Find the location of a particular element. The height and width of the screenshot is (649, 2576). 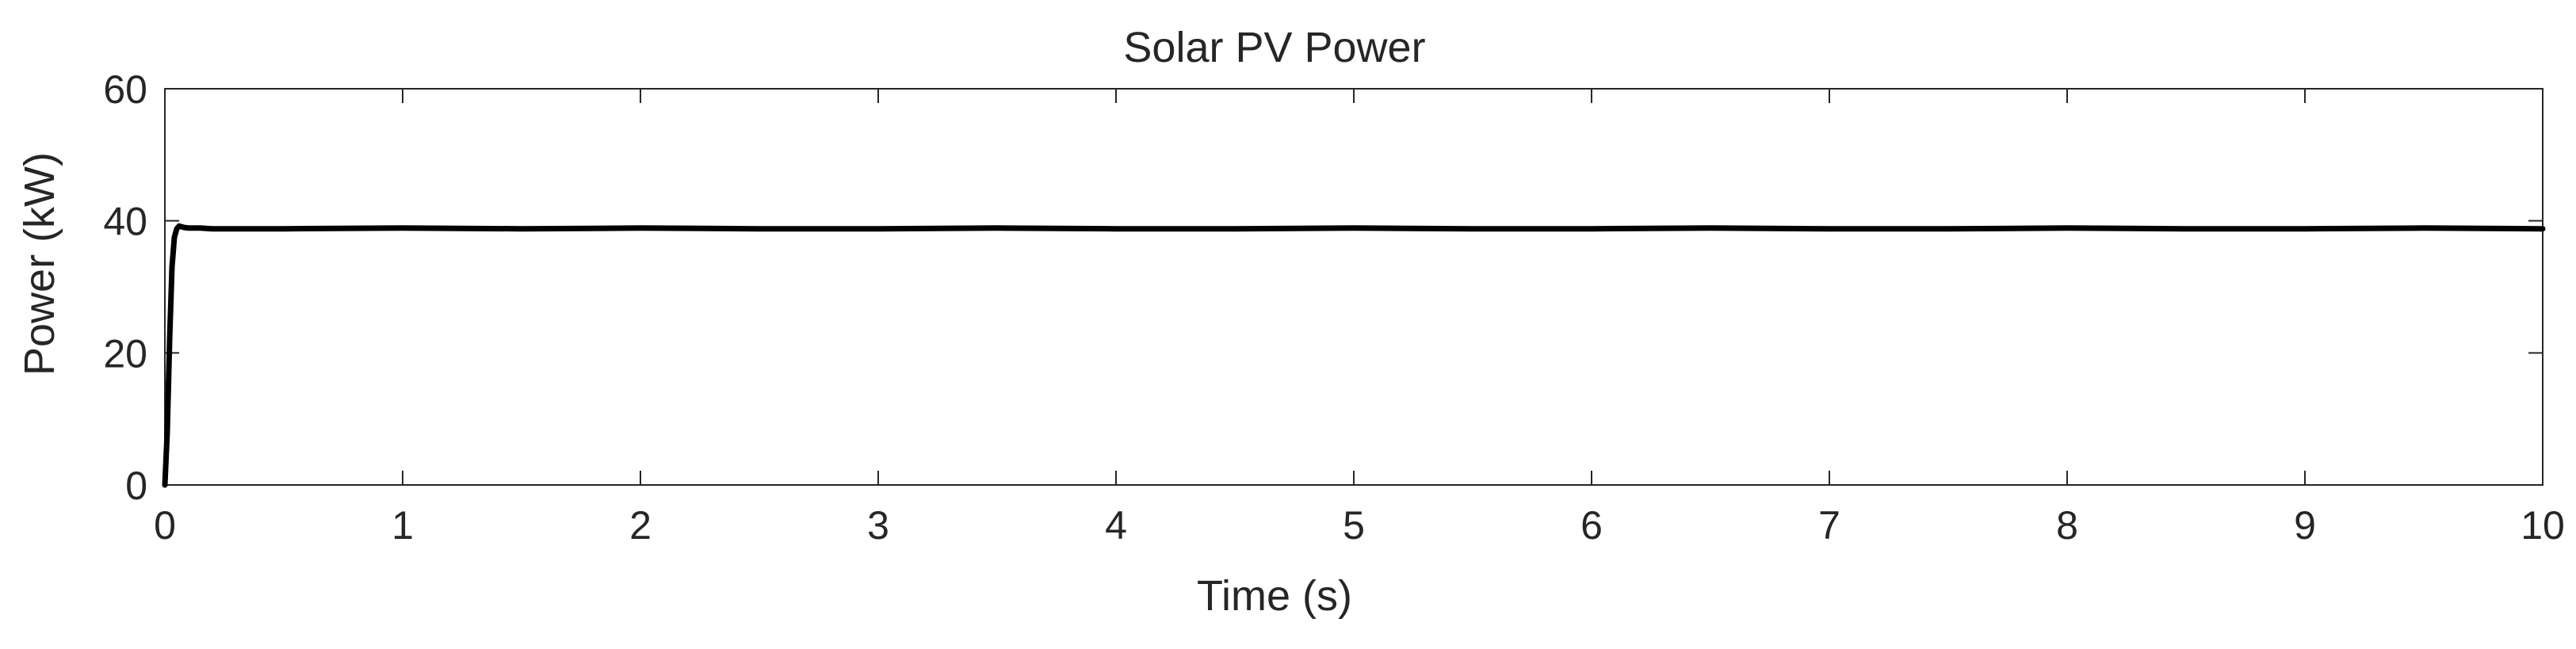

y-axis-label: Power (kW) is located at coordinates (39, 264).